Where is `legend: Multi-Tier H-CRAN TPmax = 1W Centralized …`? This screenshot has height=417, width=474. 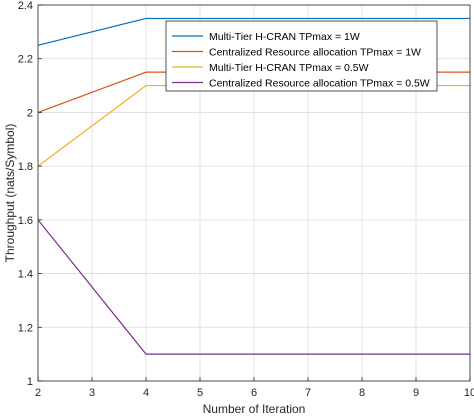
legend: Multi-Tier H-CRAN TPmax = 1W Centralized … is located at coordinates (301, 56).